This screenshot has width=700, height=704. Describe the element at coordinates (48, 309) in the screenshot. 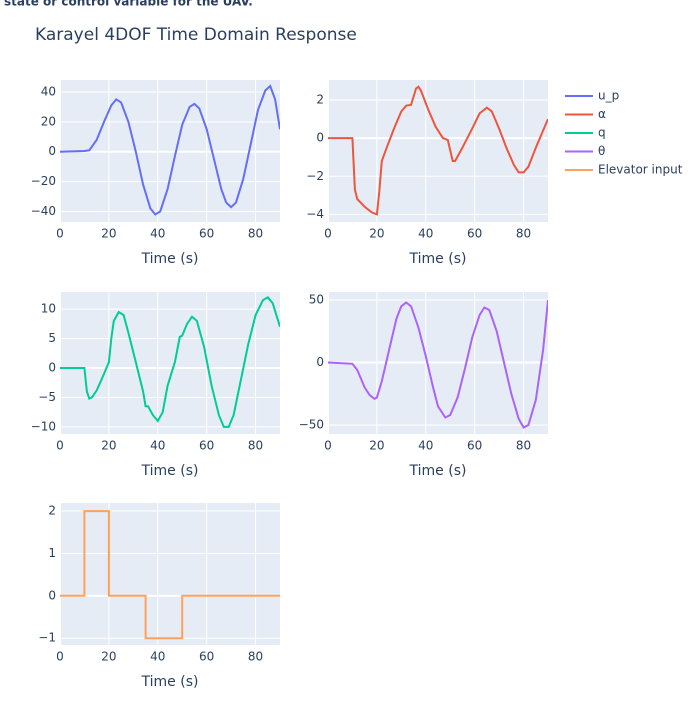

I see `y-tick-label: 10` at that location.